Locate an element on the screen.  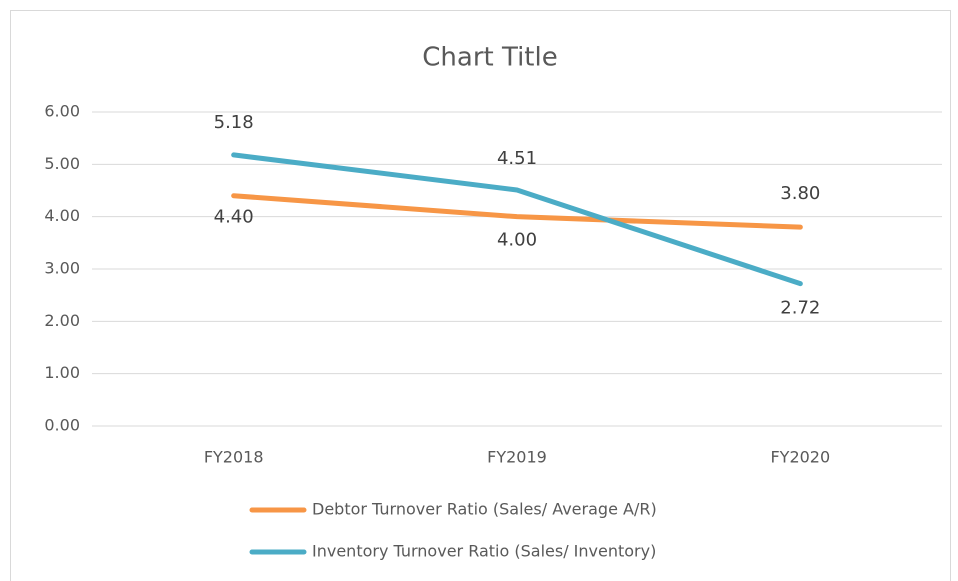
x-tick-label: FY2018 is located at coordinates (234, 457).